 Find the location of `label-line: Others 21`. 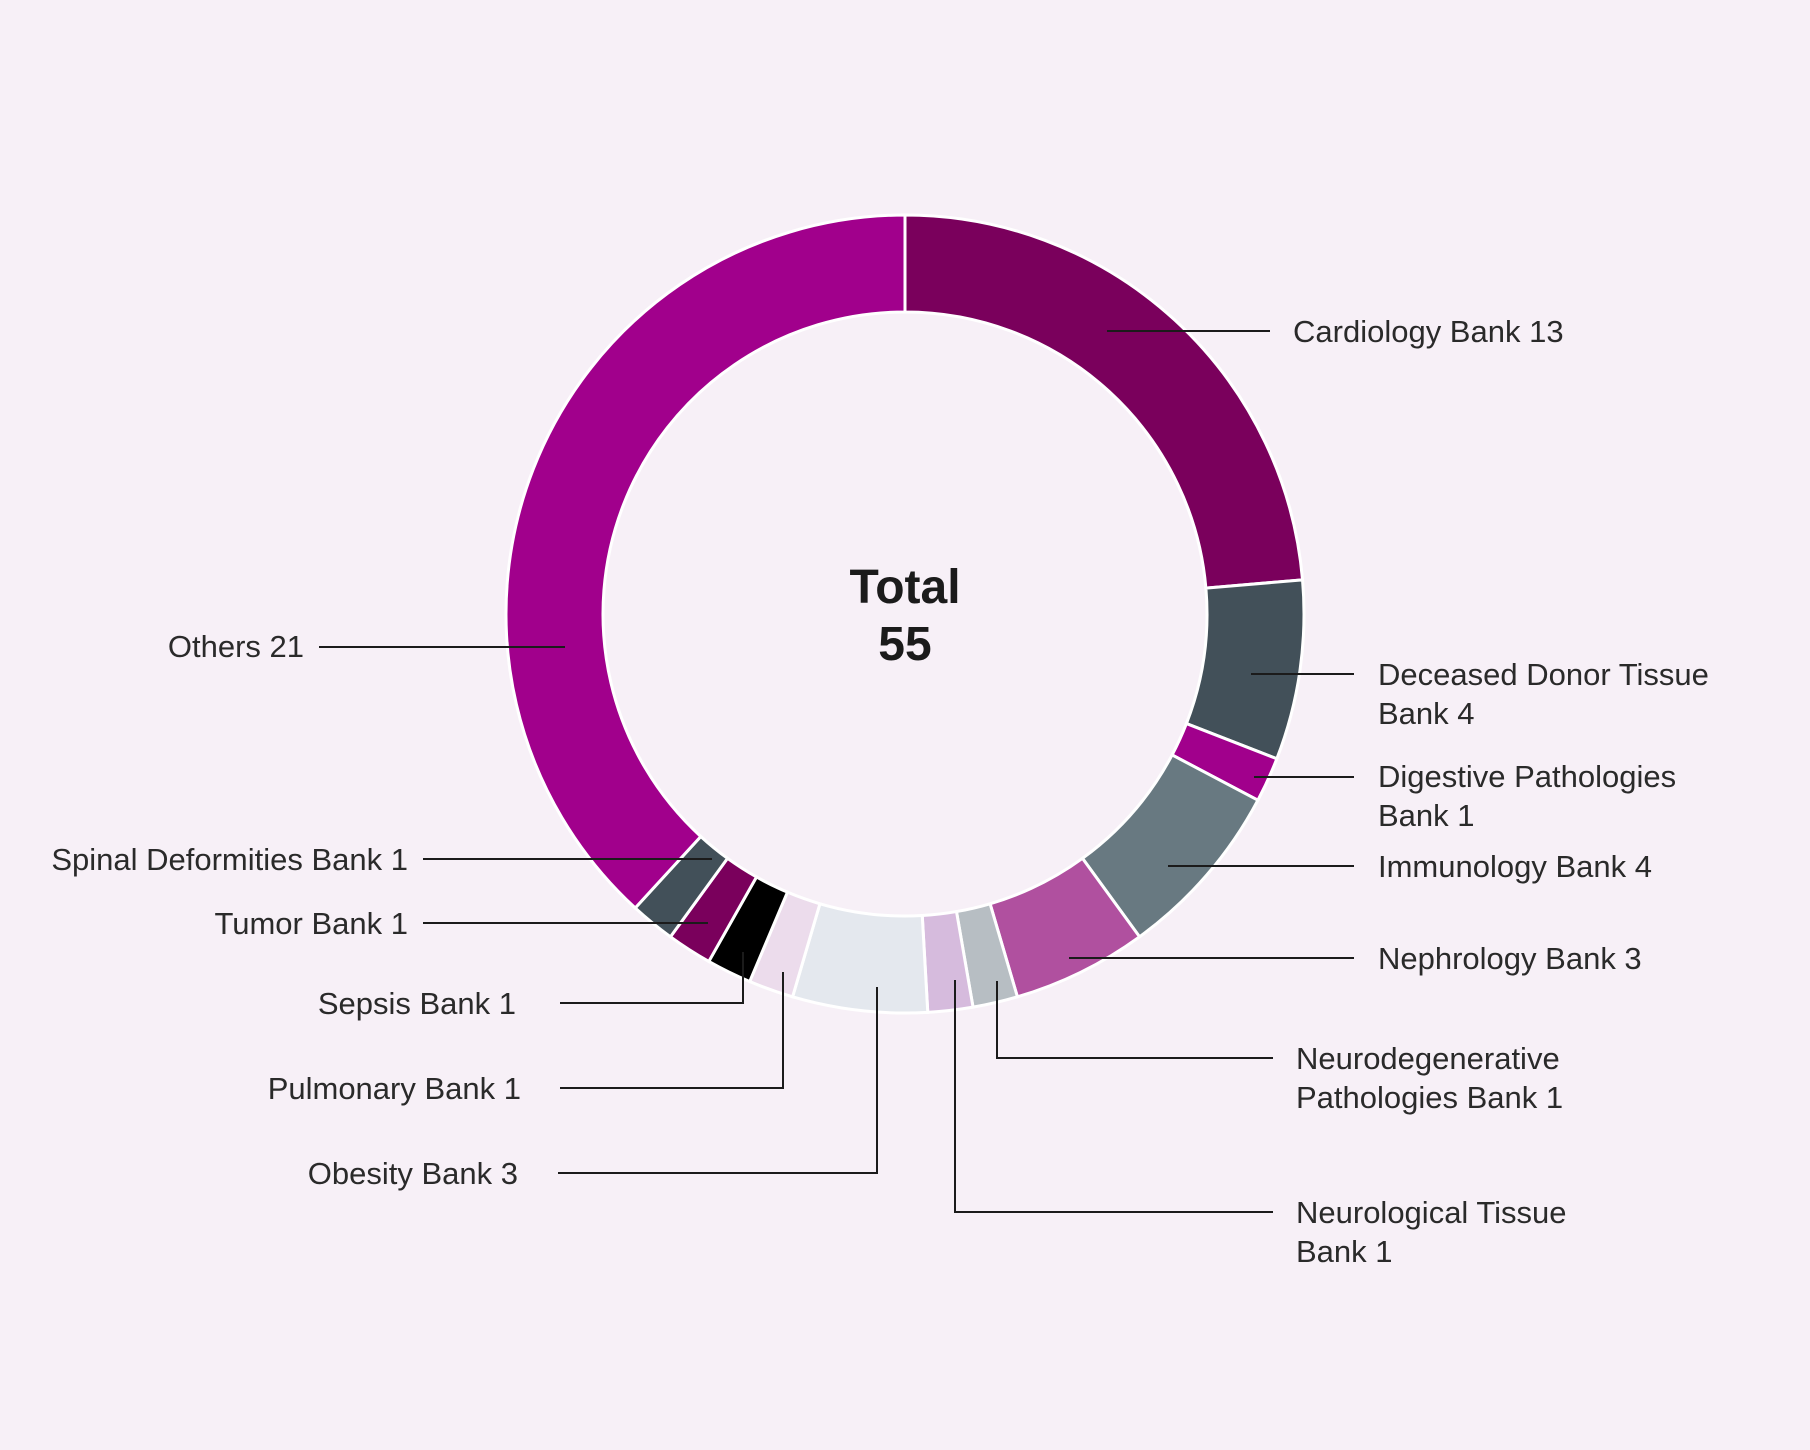

label-line: Others 21 is located at coordinates (236, 646).